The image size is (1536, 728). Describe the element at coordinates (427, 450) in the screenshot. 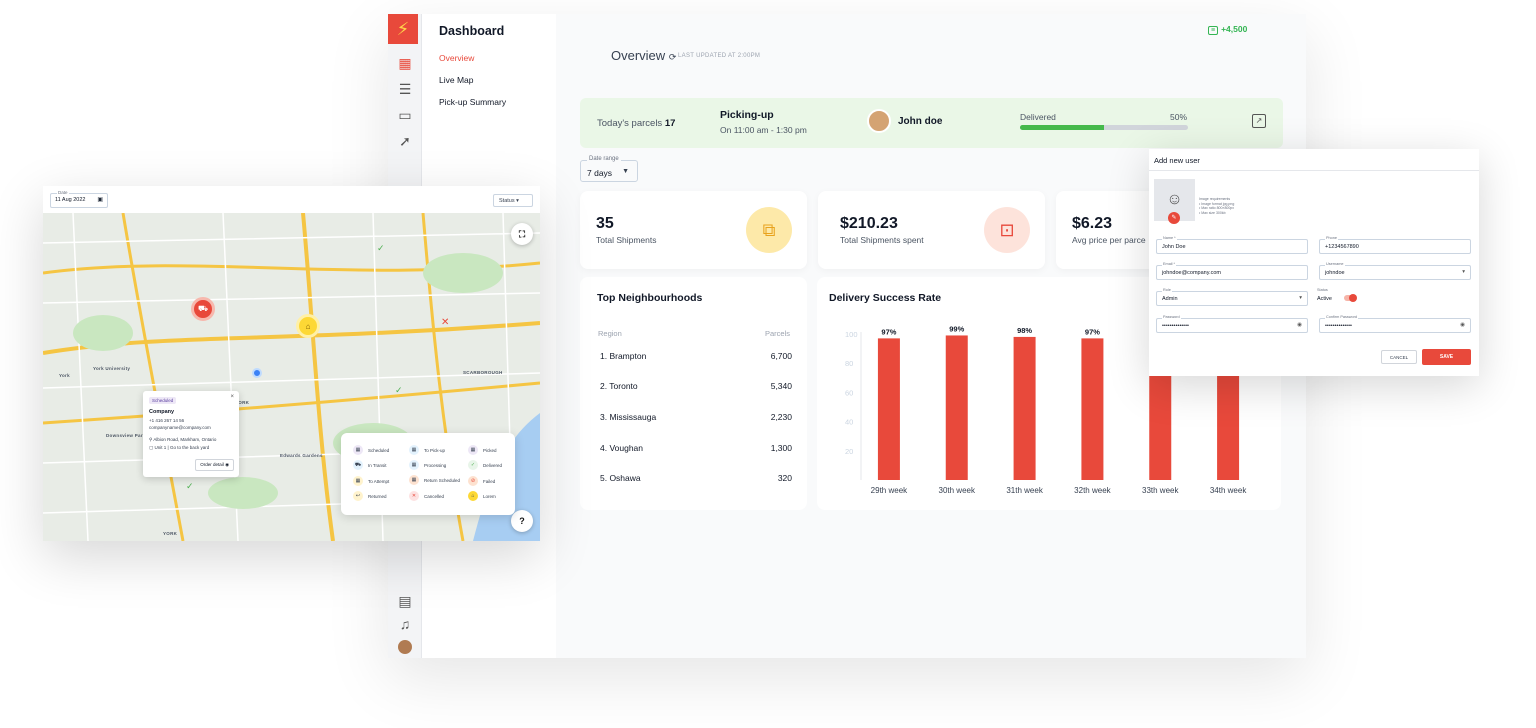

I see `legend-item: ▦ To Pick-up` at that location.